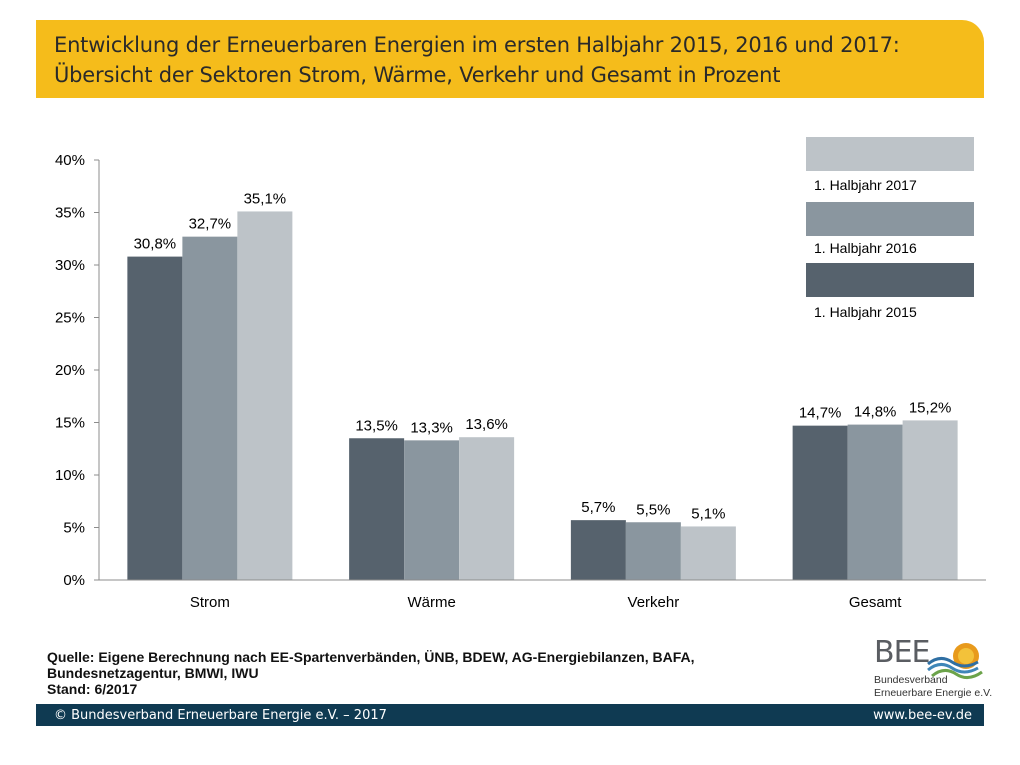 The width and height of the screenshot is (1020, 765). I want to click on legend-swatch-2016, so click(890, 219).